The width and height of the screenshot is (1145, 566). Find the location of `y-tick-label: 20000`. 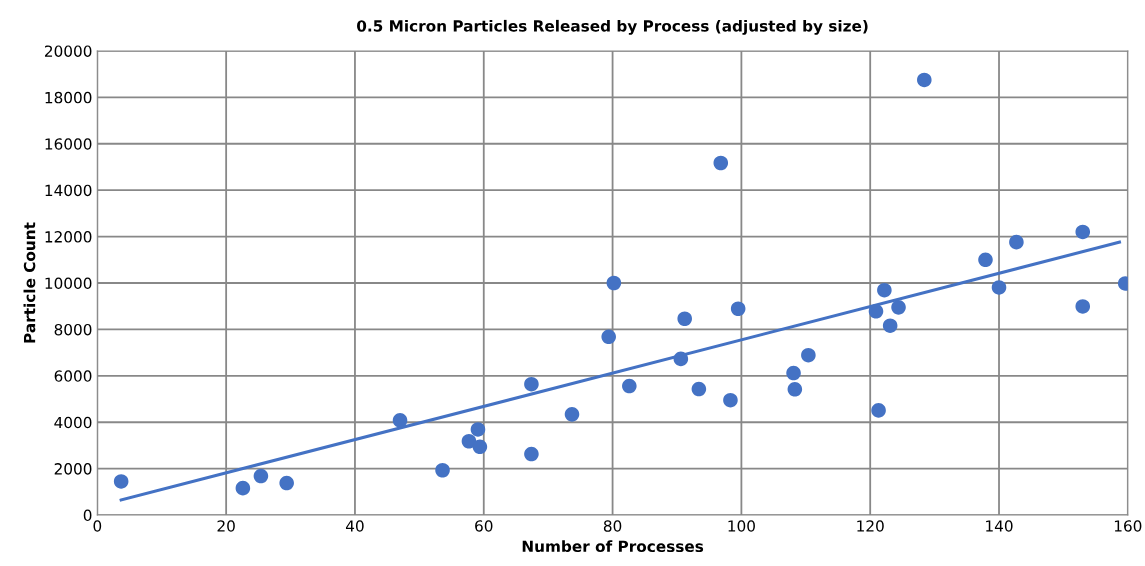

y-tick-label: 20000 is located at coordinates (68, 51).